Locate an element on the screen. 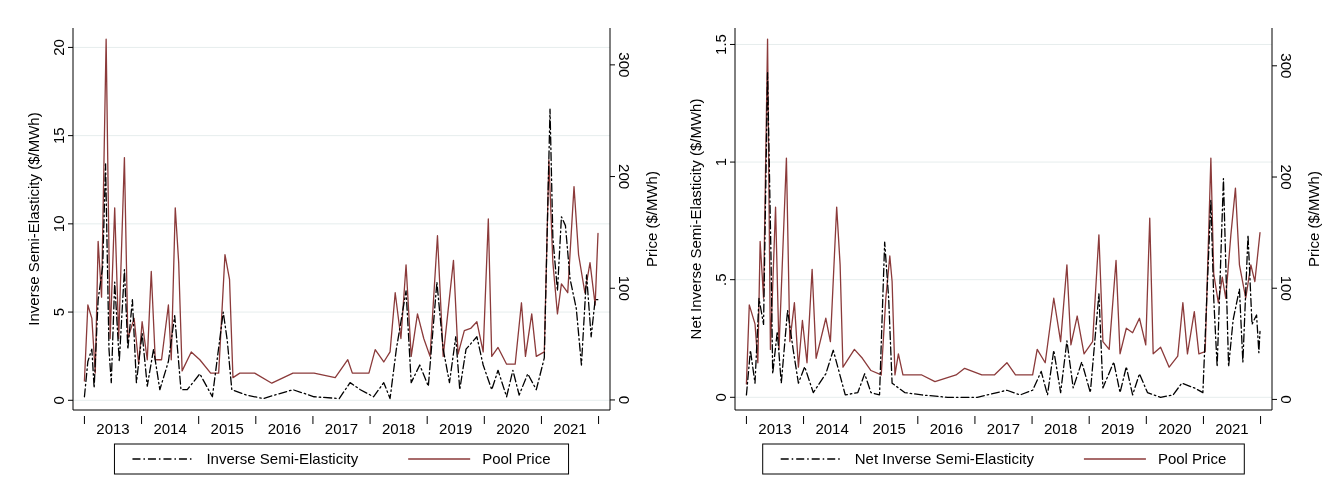  y-tick-label: 20 is located at coordinates (58, 47).